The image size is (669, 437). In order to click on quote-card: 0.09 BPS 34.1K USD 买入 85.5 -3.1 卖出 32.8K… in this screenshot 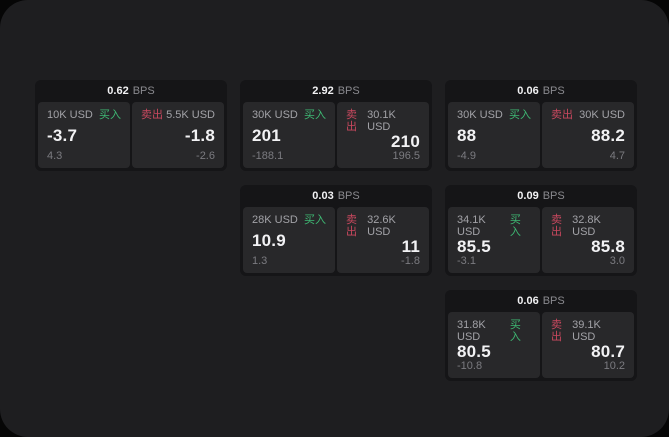, I will do `click(541, 230)`.